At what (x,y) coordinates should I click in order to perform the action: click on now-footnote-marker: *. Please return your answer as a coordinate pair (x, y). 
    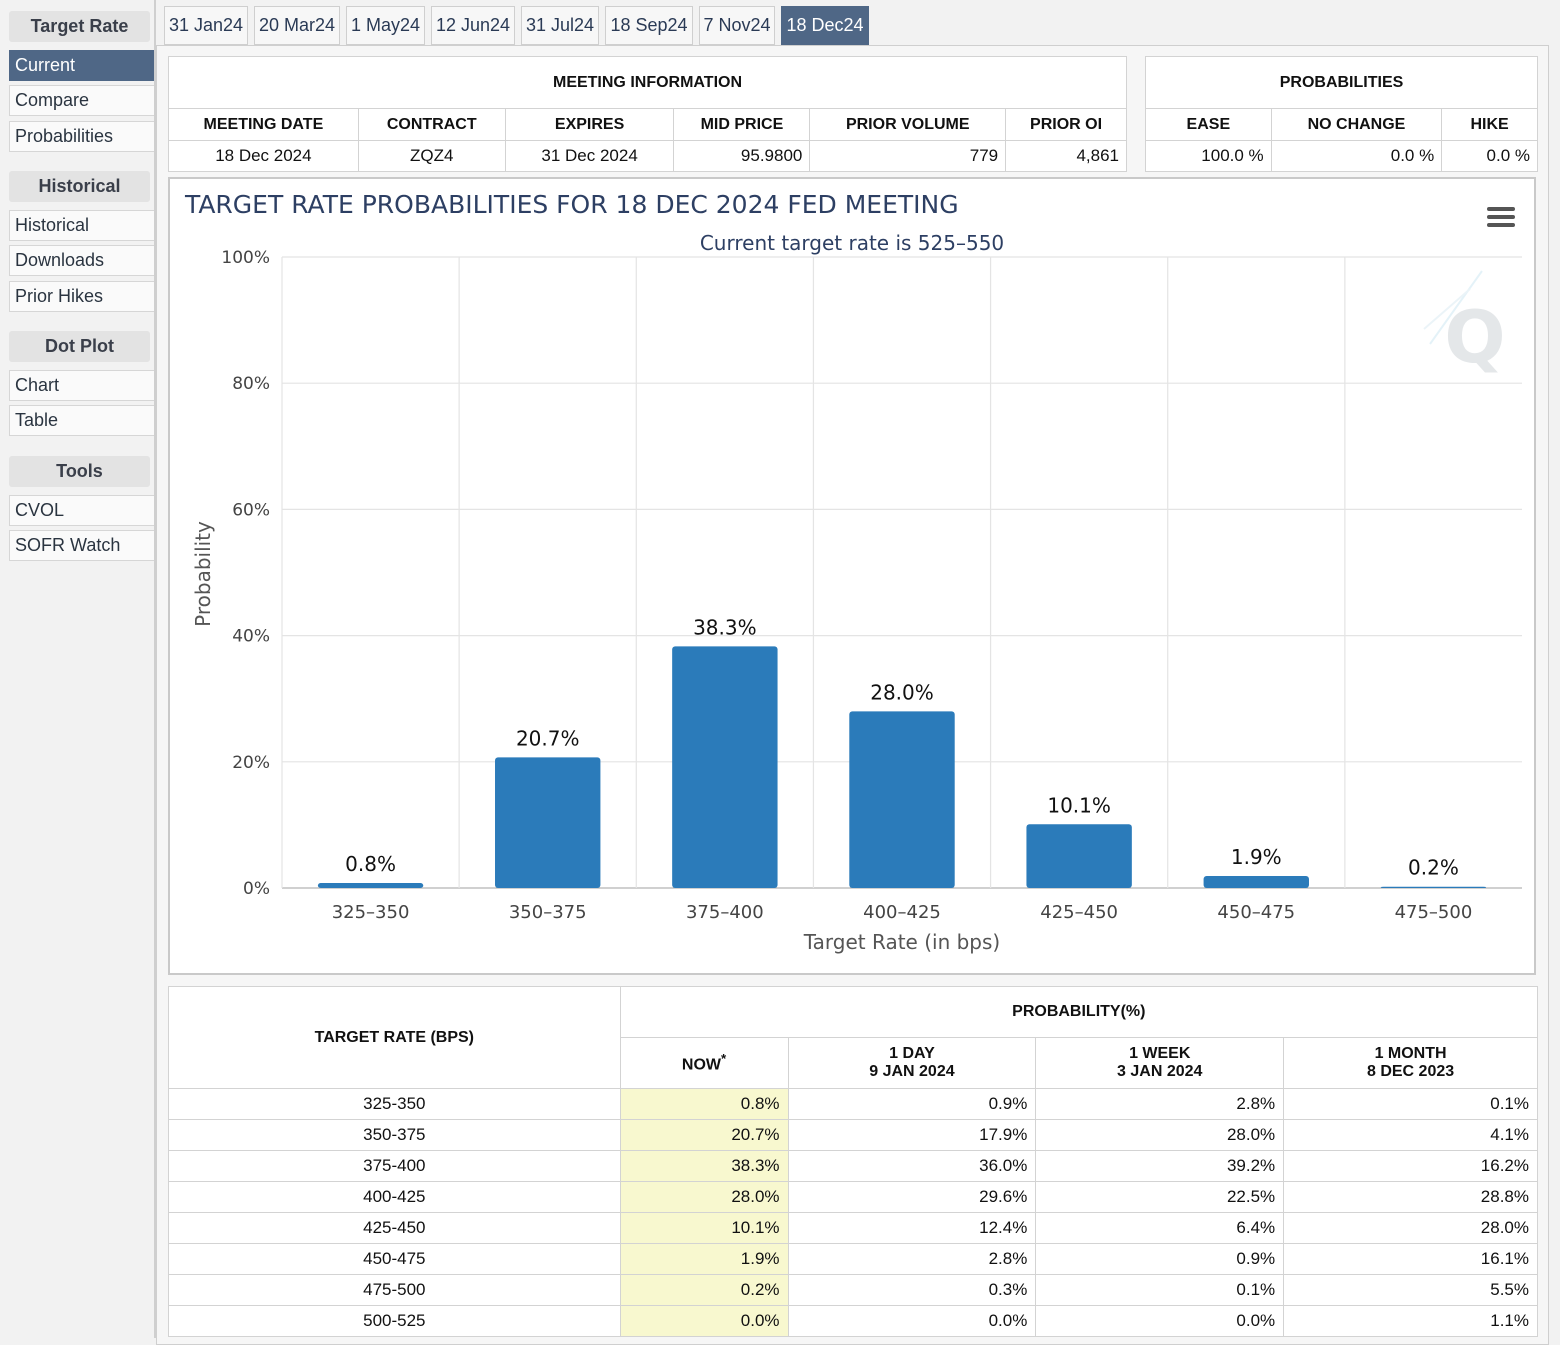
    Looking at the image, I should click on (724, 1059).